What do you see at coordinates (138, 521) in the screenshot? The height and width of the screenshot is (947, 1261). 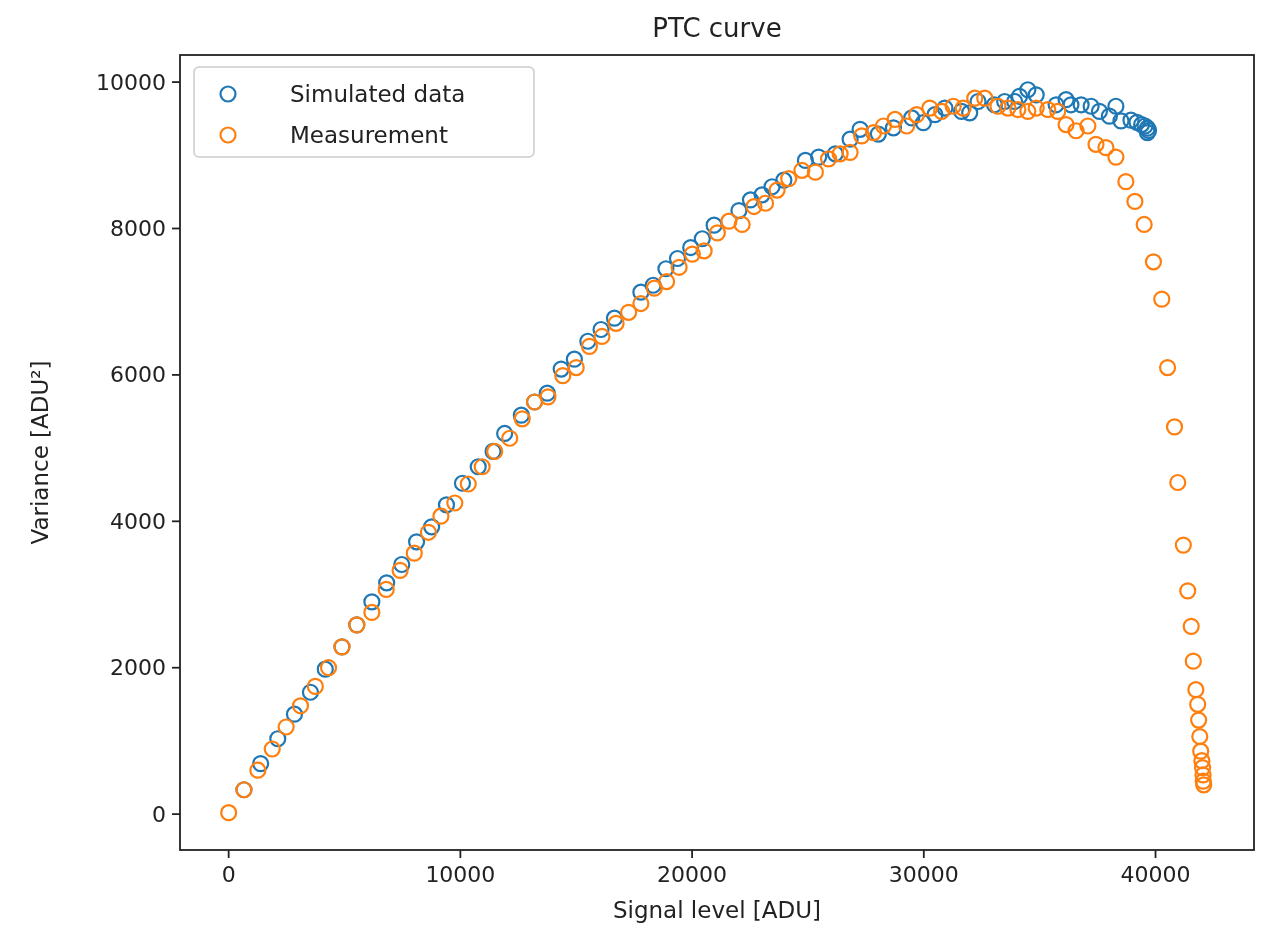 I see `y-tick-label: 4000` at bounding box center [138, 521].